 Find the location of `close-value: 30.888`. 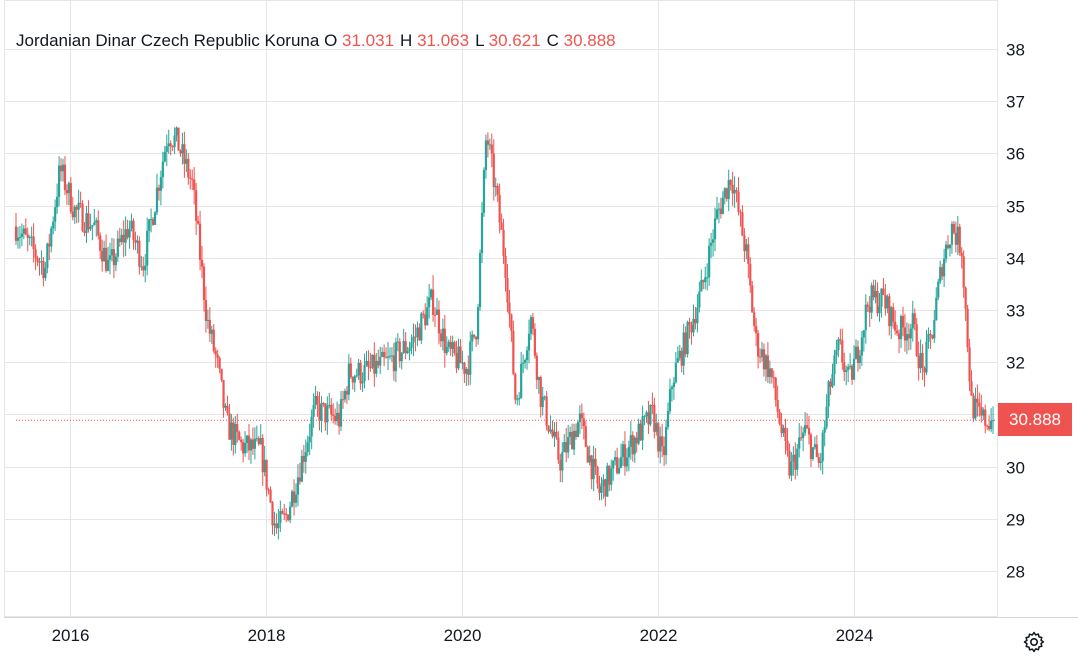

close-value: 30.888 is located at coordinates (589, 40).